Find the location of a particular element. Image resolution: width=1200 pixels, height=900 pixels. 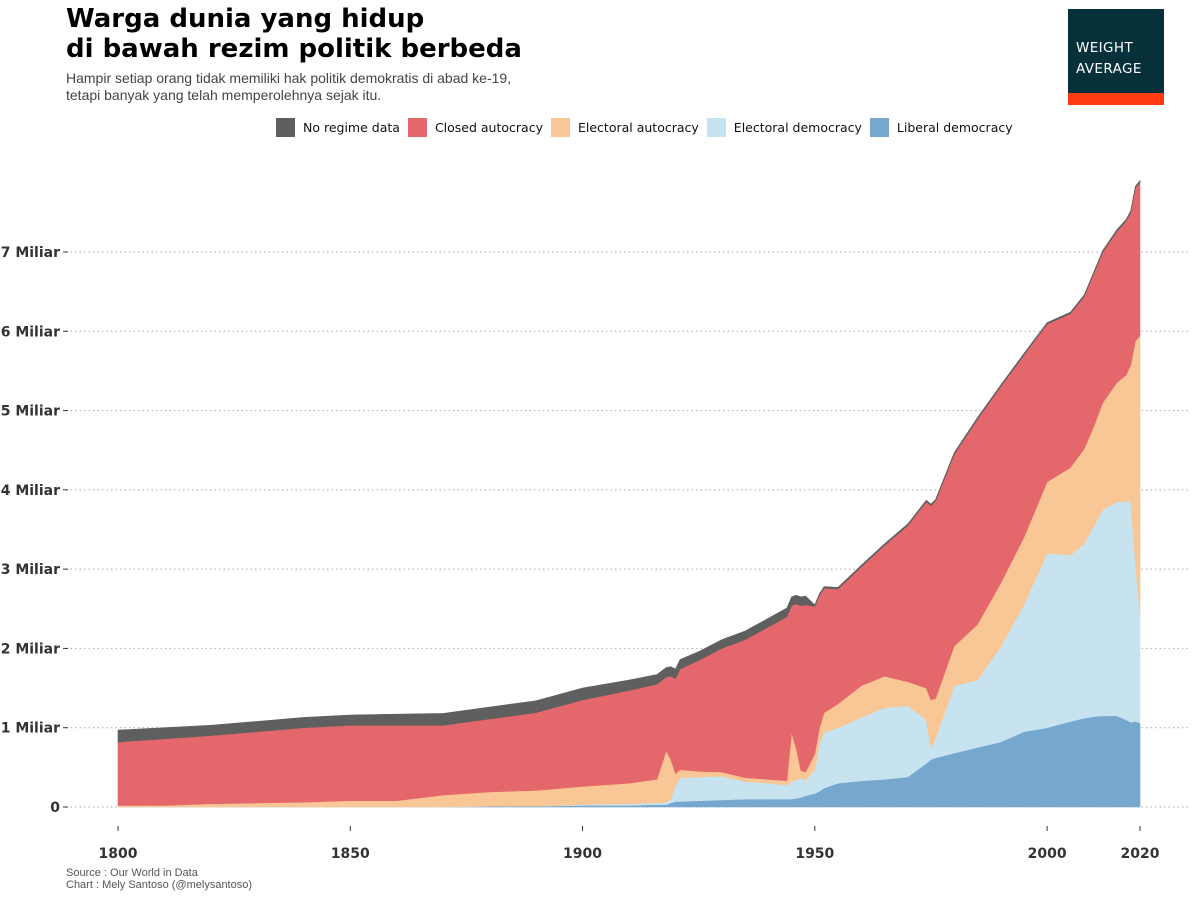

legend-item-no-regime-data: No regime data is located at coordinates (338, 127).